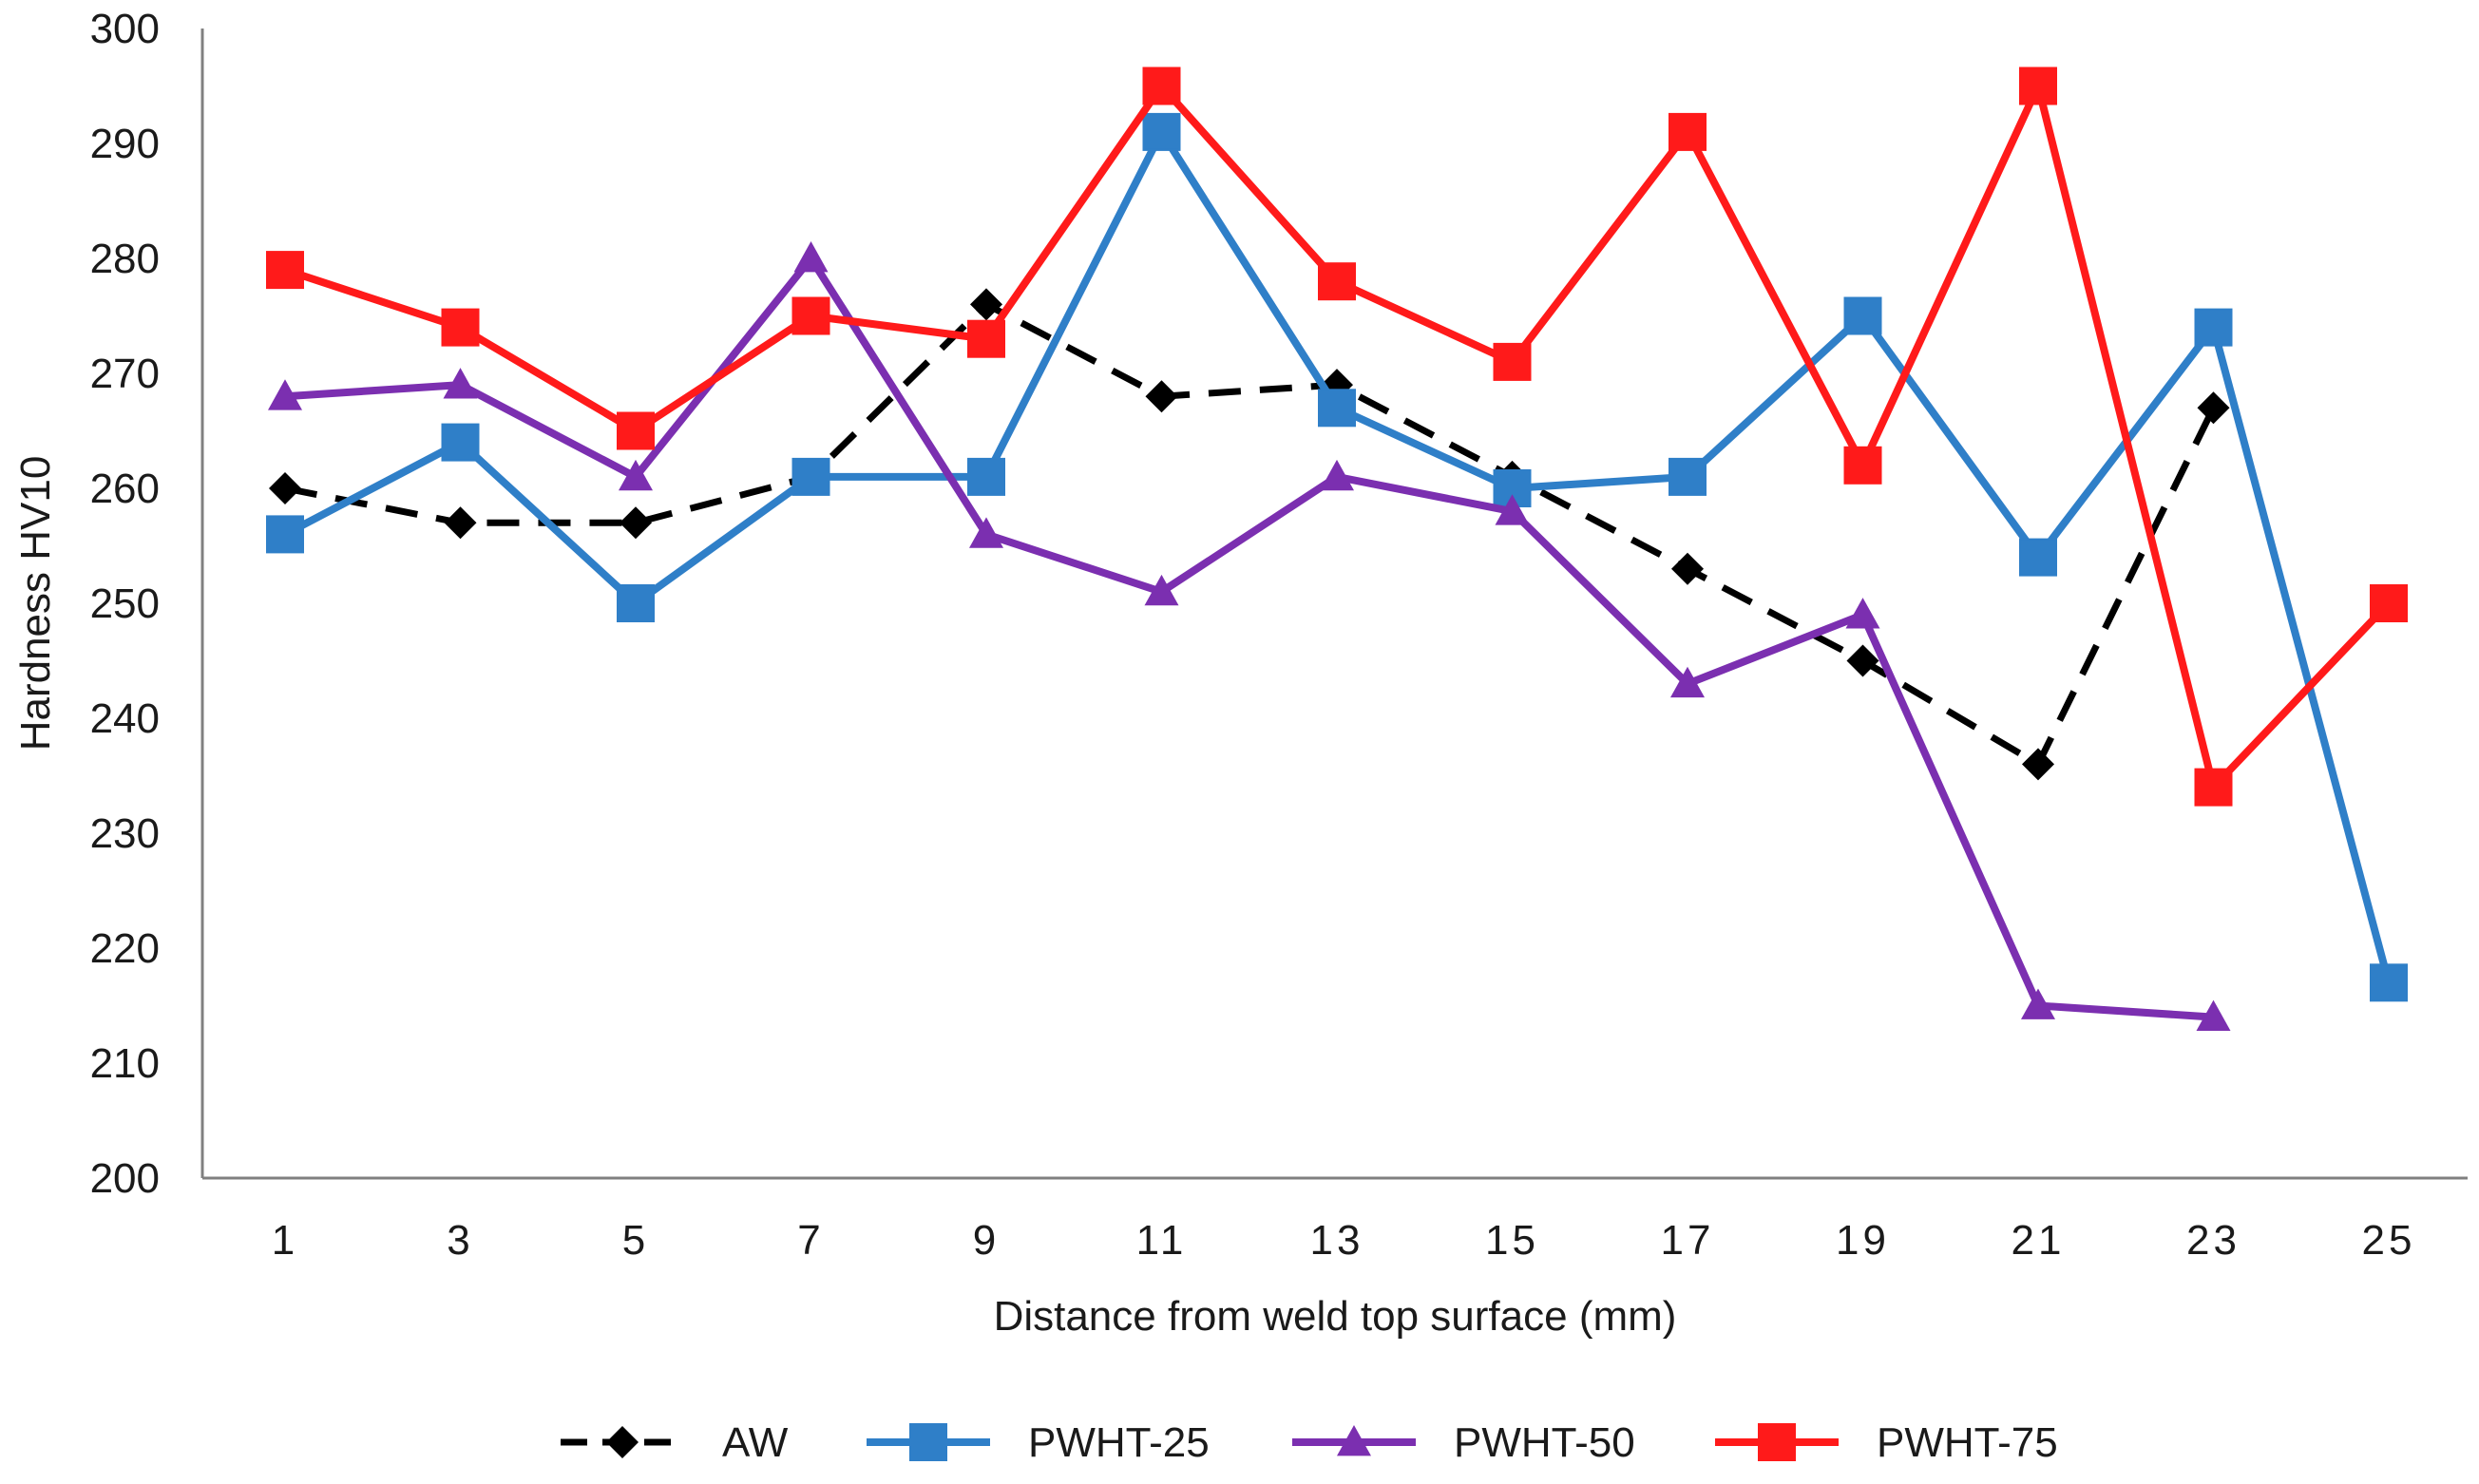  What do you see at coordinates (125, 833) in the screenshot?
I see `y-tick-label: 230` at bounding box center [125, 833].